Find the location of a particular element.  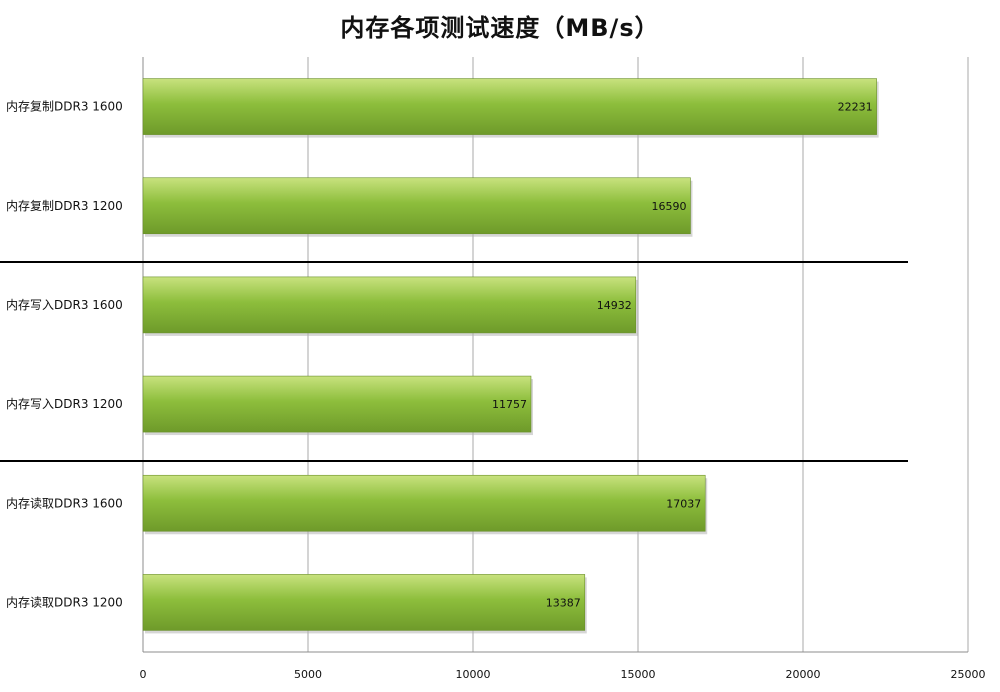

bar-value-label: 17037 is located at coordinates (683, 503).